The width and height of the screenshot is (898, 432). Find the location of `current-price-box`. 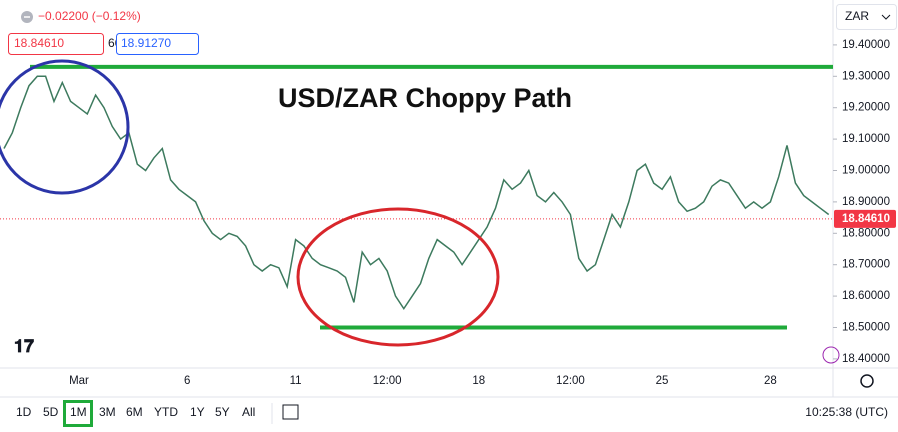

current-price-box is located at coordinates (865, 218).